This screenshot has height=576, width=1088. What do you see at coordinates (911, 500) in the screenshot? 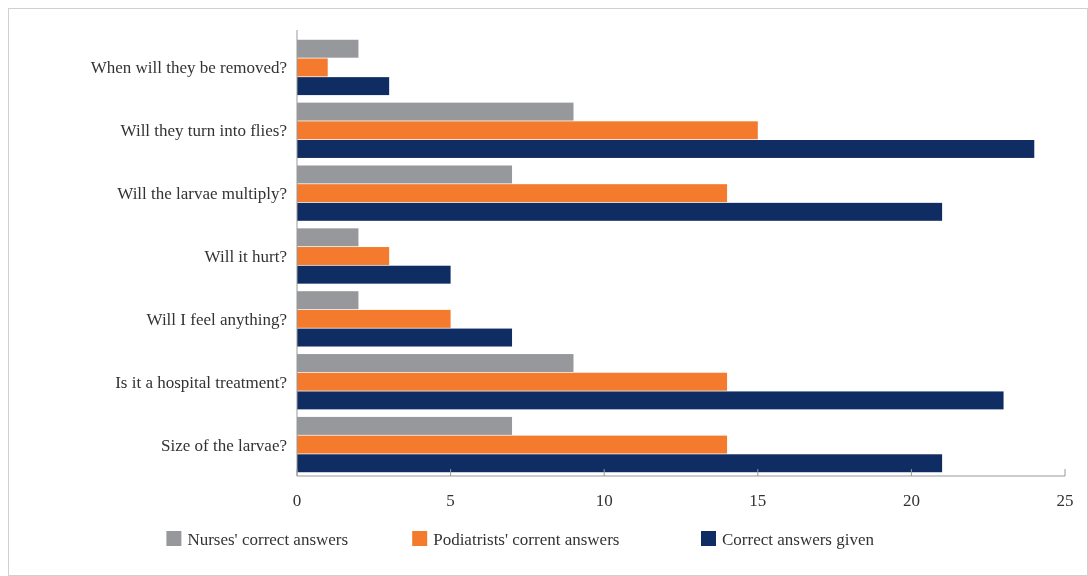
I see `x-tick-label: 20` at bounding box center [911, 500].